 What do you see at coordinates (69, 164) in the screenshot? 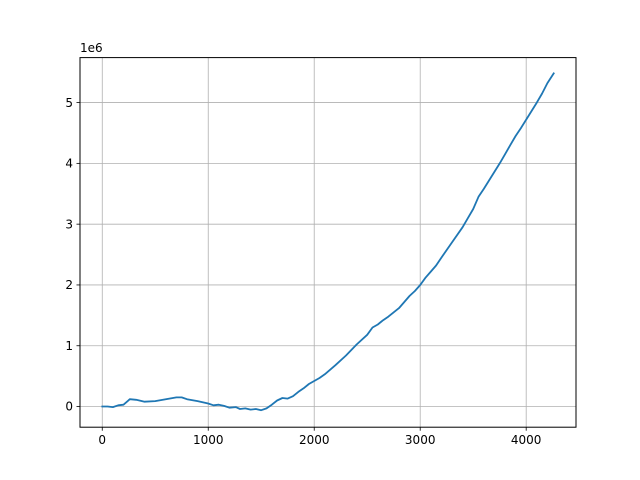
I see `y-tick-label: 4` at bounding box center [69, 164].